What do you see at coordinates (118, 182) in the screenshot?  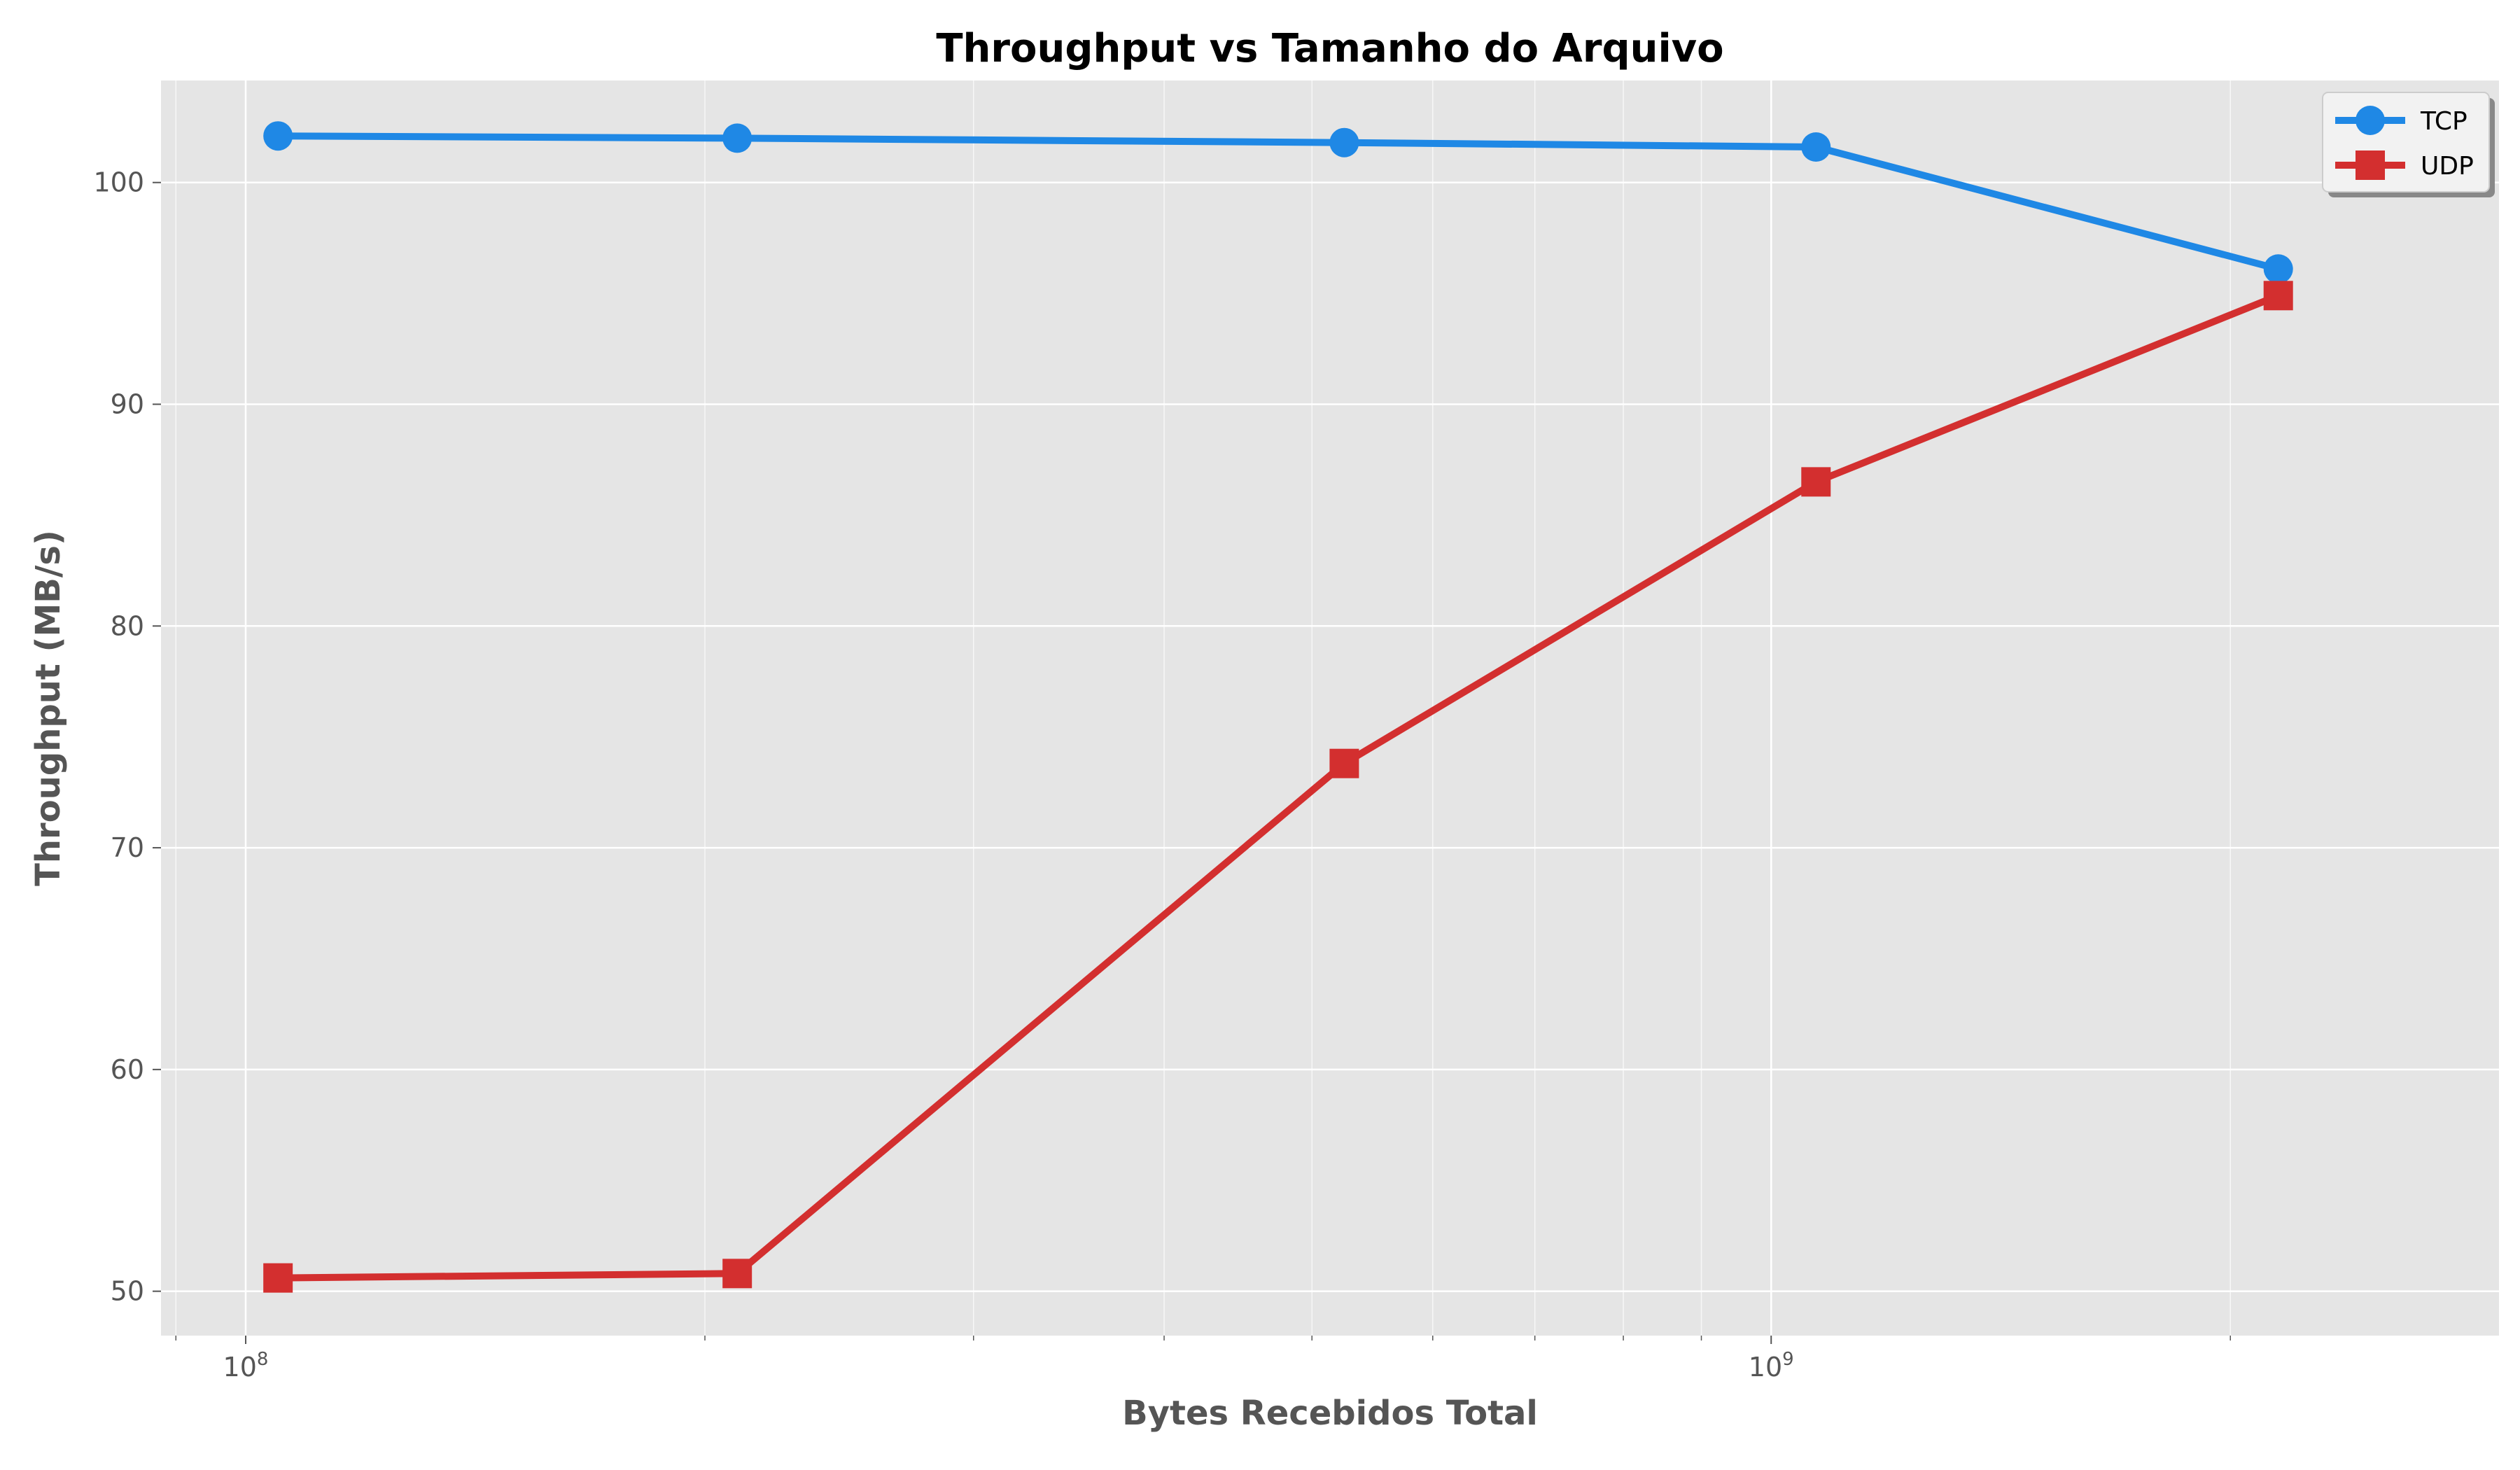 I see `y-tick-label: 100` at bounding box center [118, 182].